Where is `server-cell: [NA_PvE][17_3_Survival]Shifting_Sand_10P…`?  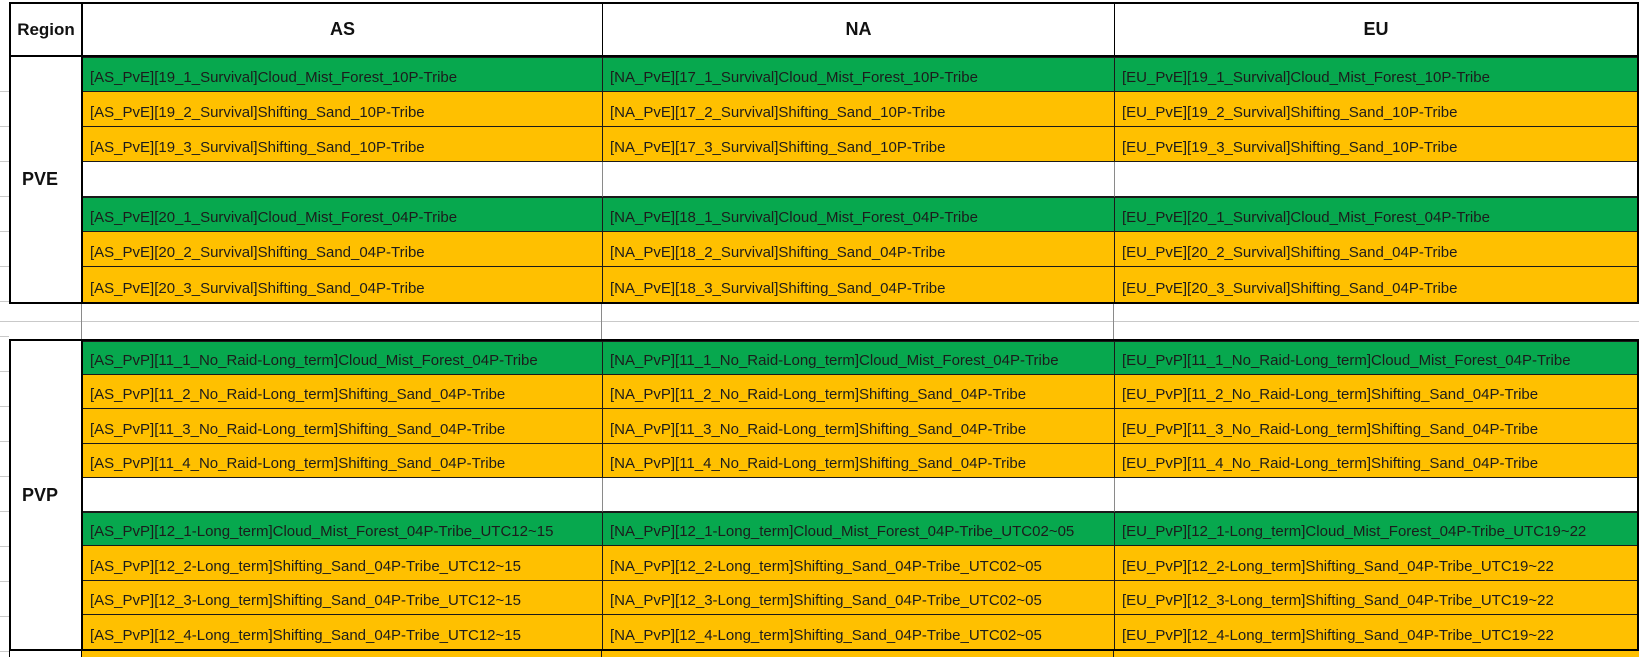
server-cell: [NA_PvE][17_3_Survival]Shifting_Sand_10P… is located at coordinates (859, 144).